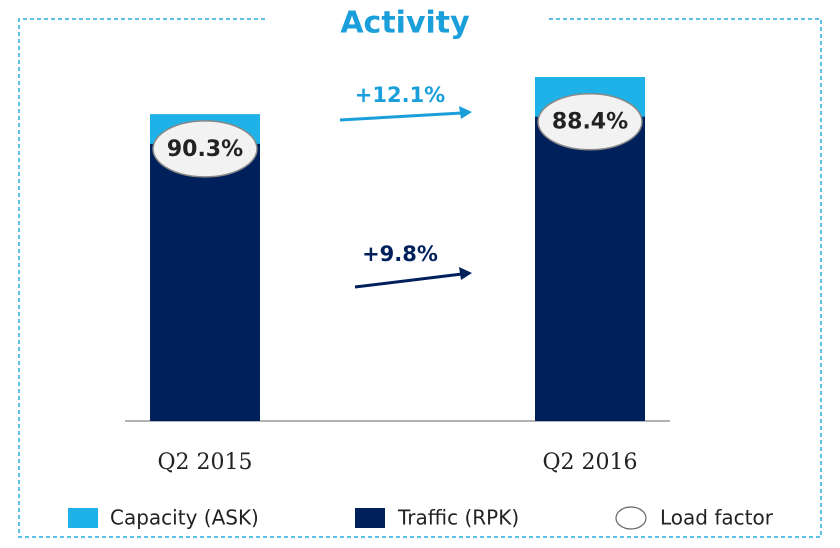 The height and width of the screenshot is (548, 840). What do you see at coordinates (405, 23) in the screenshot?
I see `chart-title: Activity` at bounding box center [405, 23].